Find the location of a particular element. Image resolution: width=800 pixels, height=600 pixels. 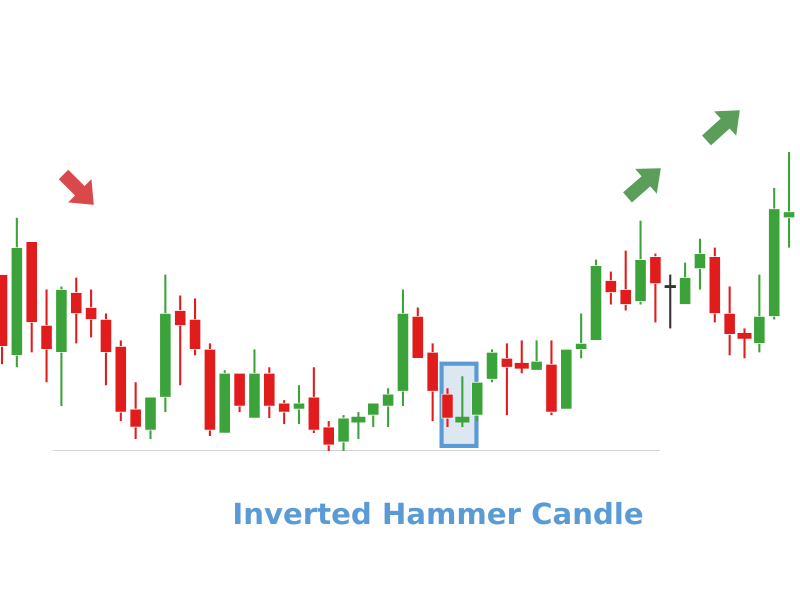

text: Inverted Hammer Candle is located at coordinates (438, 513).